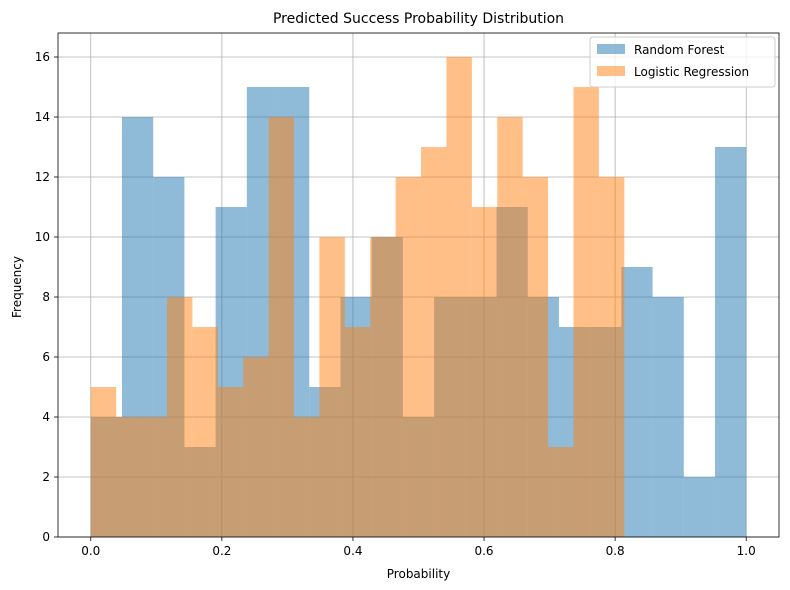 Image resolution: width=790 pixels, height=590 pixels. Describe the element at coordinates (46, 537) in the screenshot. I see `y-tick-label: 0` at that location.